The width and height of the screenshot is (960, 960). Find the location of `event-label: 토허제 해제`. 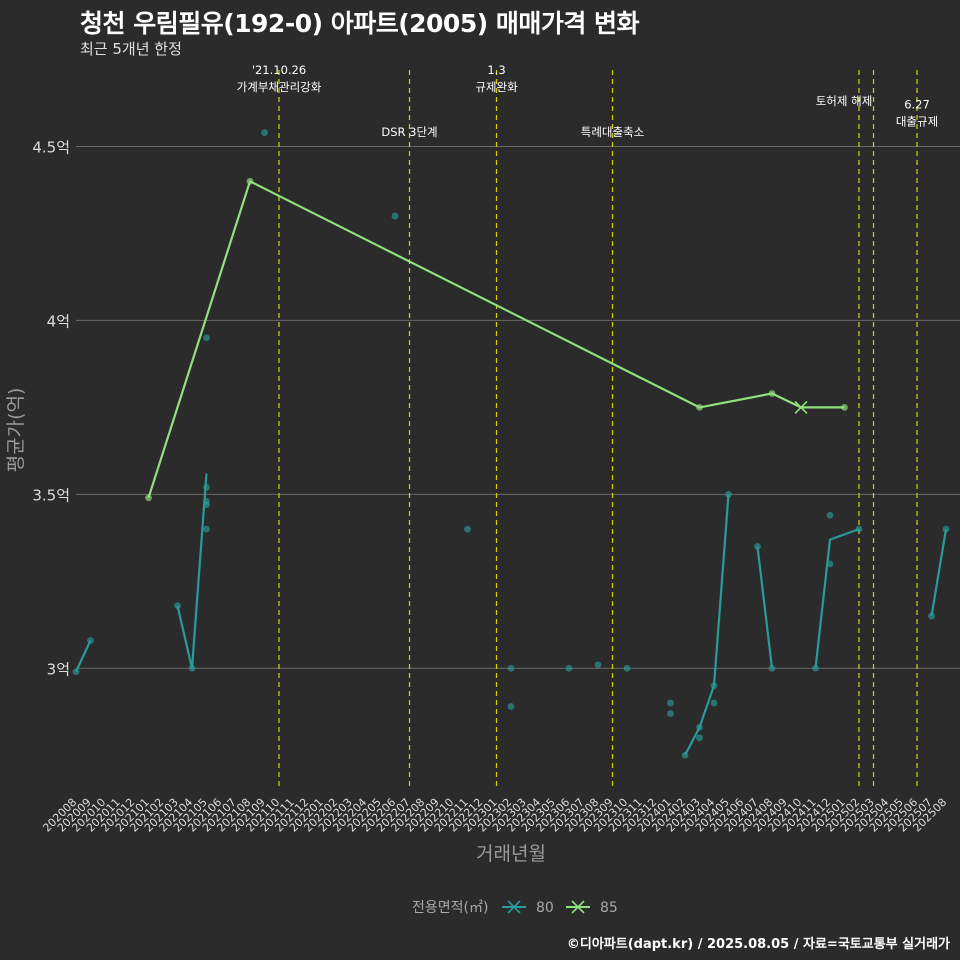

event-label: 토허제 해제 is located at coordinates (844, 101).